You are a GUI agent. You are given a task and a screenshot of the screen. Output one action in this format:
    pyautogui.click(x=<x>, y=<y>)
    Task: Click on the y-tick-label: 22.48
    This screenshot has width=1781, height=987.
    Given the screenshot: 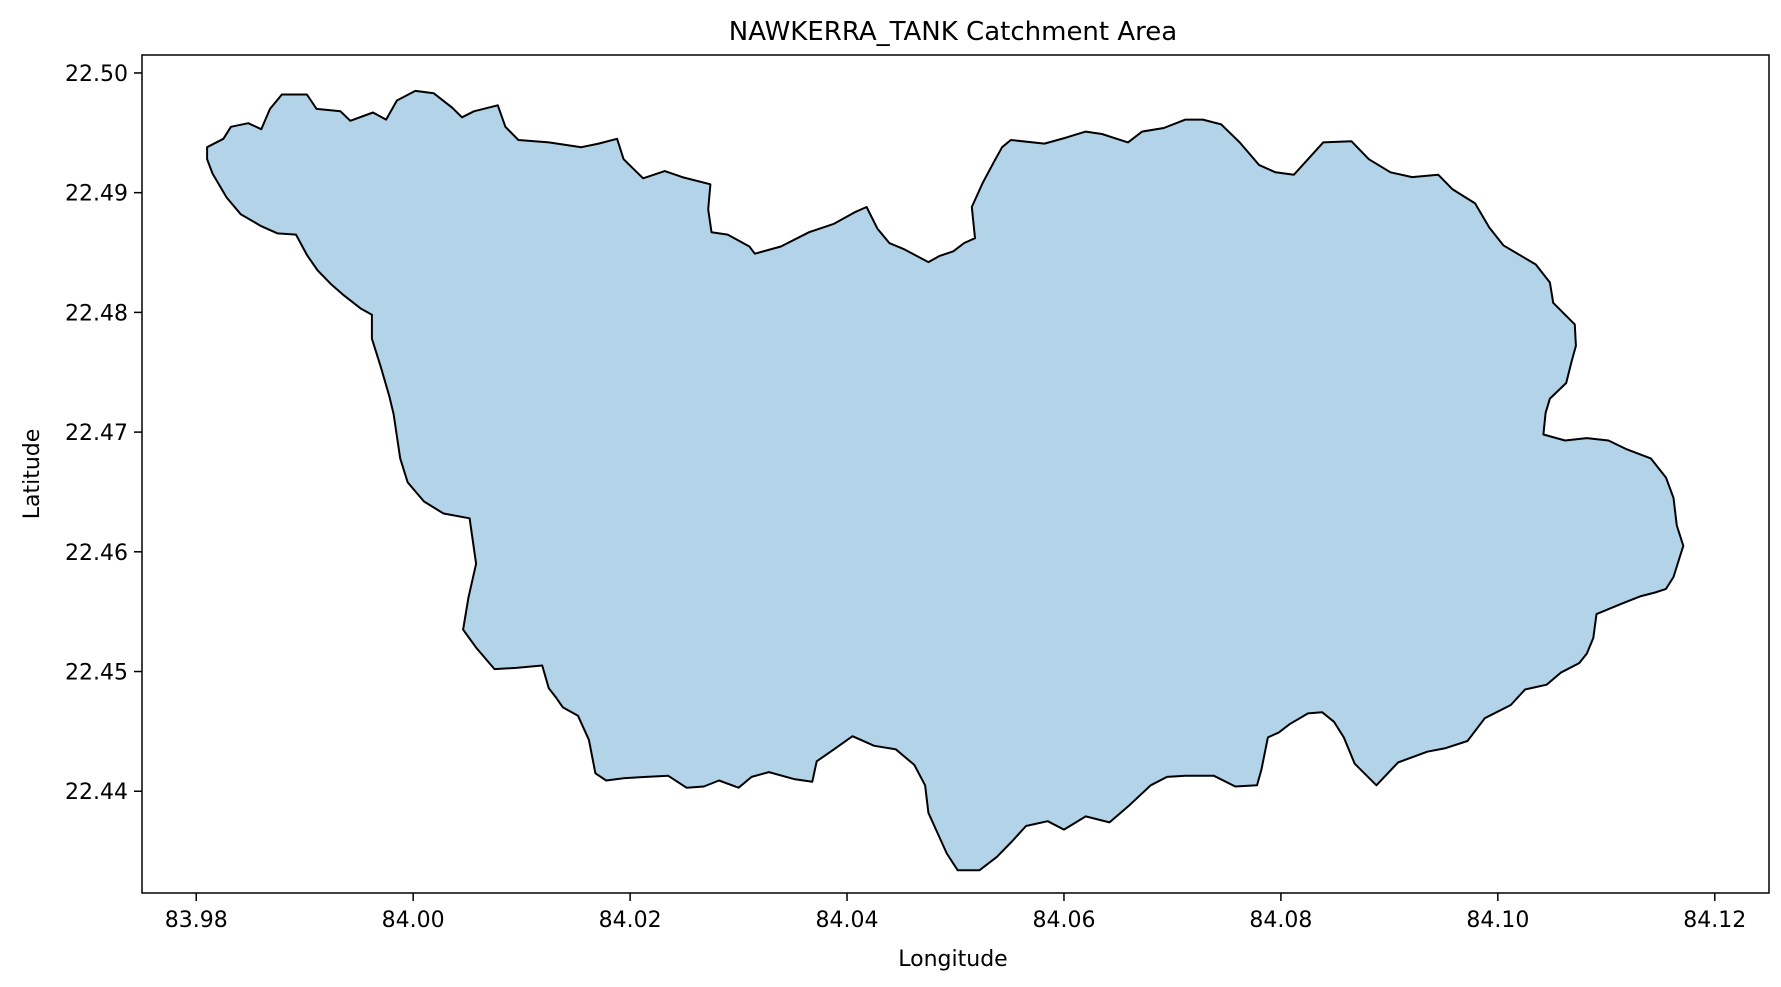 What is the action you would take?
    pyautogui.click(x=96, y=313)
    